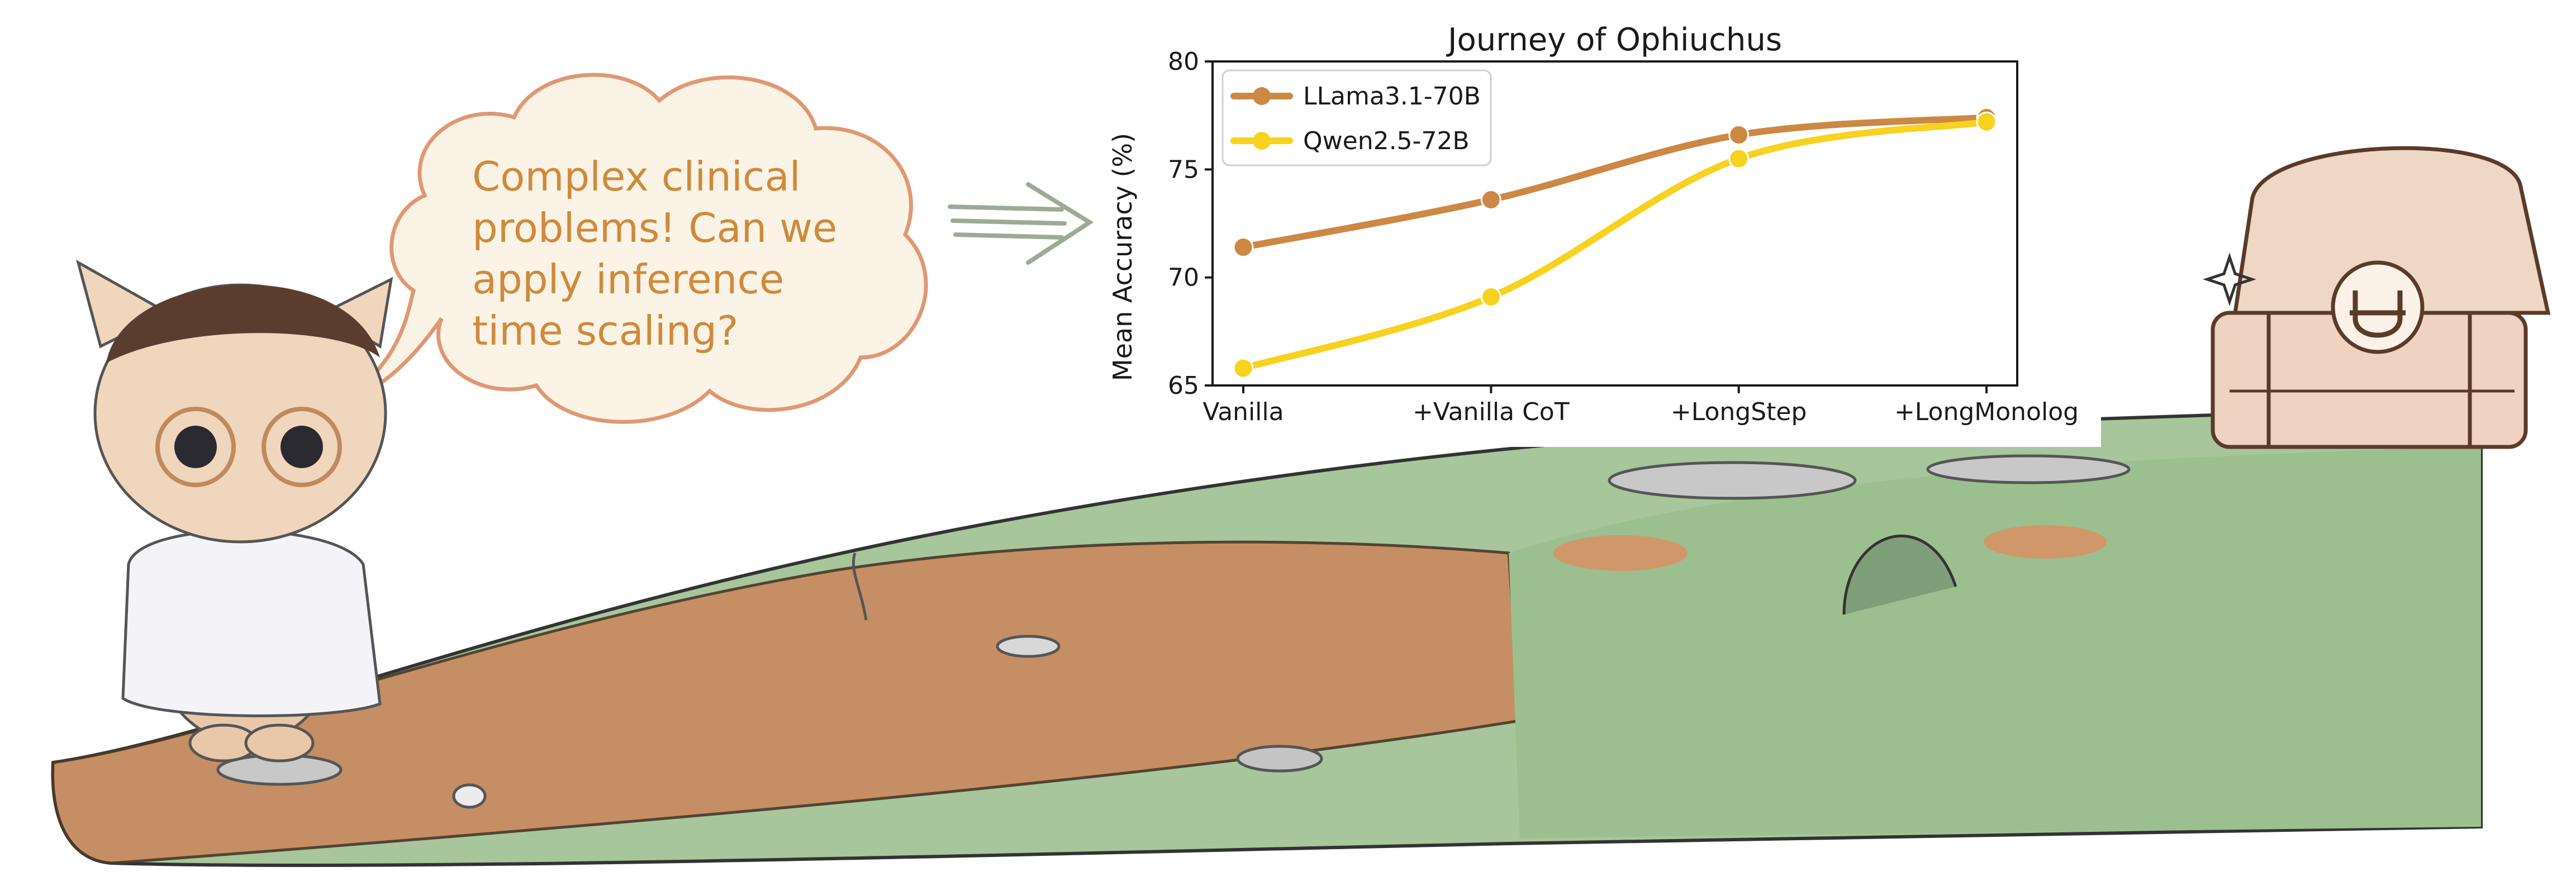 Image resolution: width=2576 pixels, height=886 pixels. What do you see at coordinates (2378, 314) in the screenshot?
I see `ophiuchus-symbol-icon` at bounding box center [2378, 314].